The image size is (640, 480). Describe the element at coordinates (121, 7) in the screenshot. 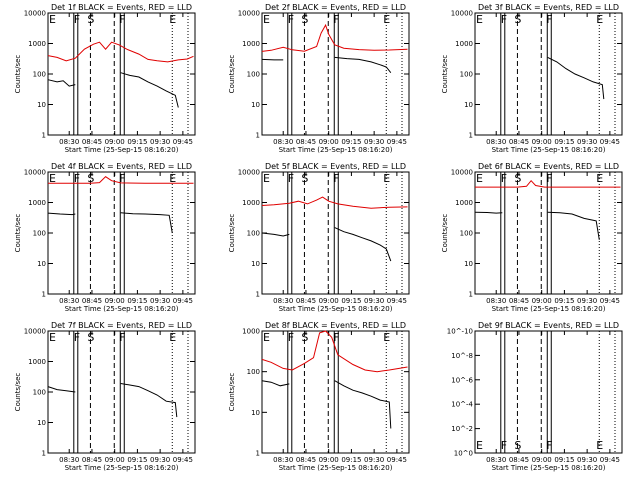

I see `panel-title: Det 1f BLACK = Events, RED = LLD` at that location.